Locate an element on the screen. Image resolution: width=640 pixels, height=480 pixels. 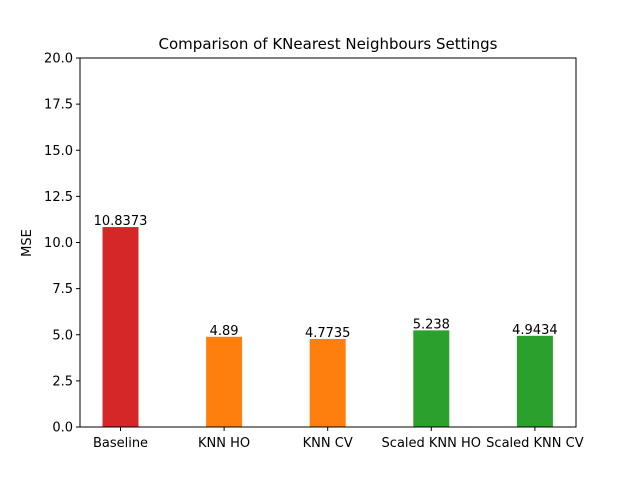
y-tick-label-1: 2.5 is located at coordinates (62, 381).